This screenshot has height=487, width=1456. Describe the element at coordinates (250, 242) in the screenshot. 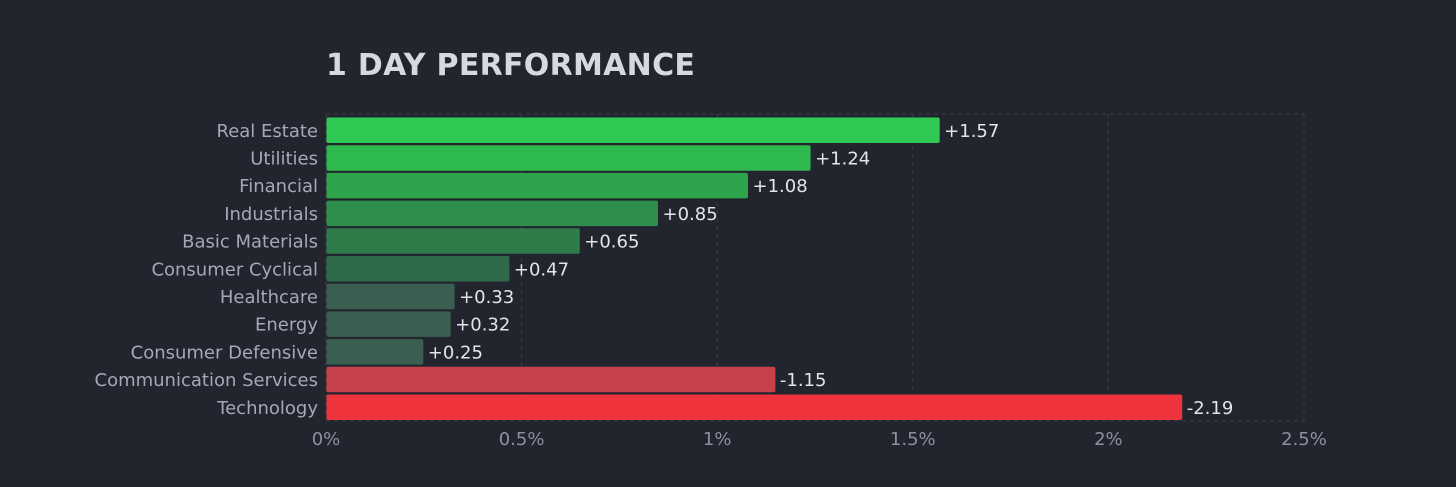

I see `category-label: Basic Materials` at that location.